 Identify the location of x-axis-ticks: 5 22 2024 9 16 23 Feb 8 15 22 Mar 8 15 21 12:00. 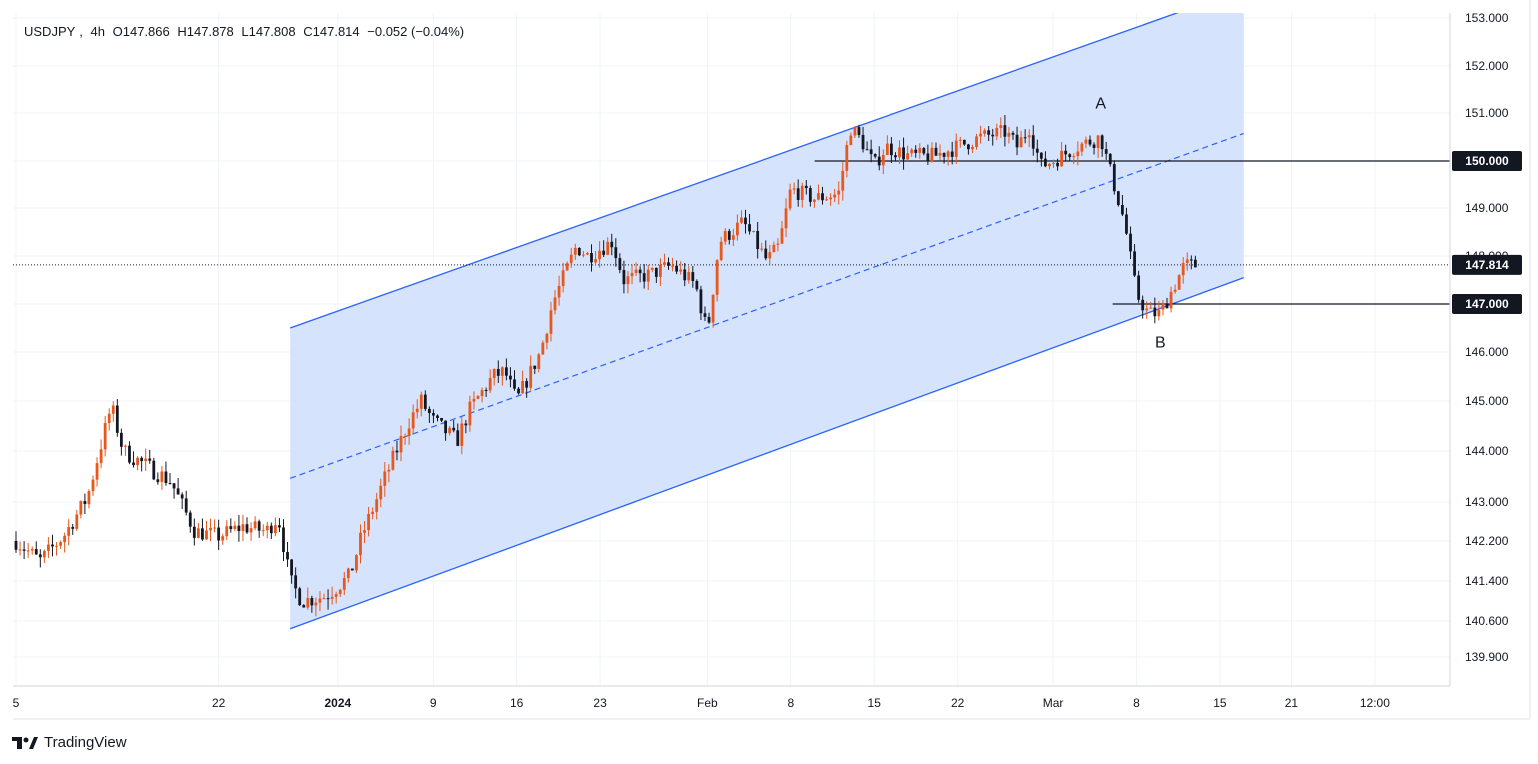
(702, 703).